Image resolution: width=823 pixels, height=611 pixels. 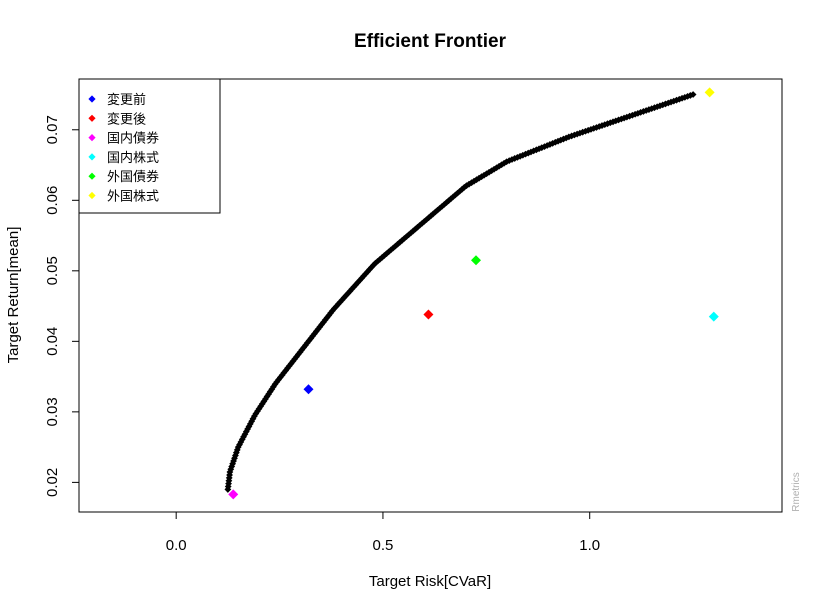 What do you see at coordinates (13, 295) in the screenshot?
I see `y-axis-label: Target Return[mean]` at bounding box center [13, 295].